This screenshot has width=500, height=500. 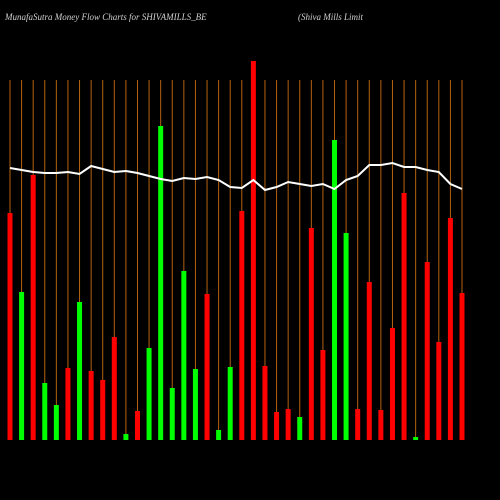 I want to click on money-flow-line, so click(x=236, y=176).